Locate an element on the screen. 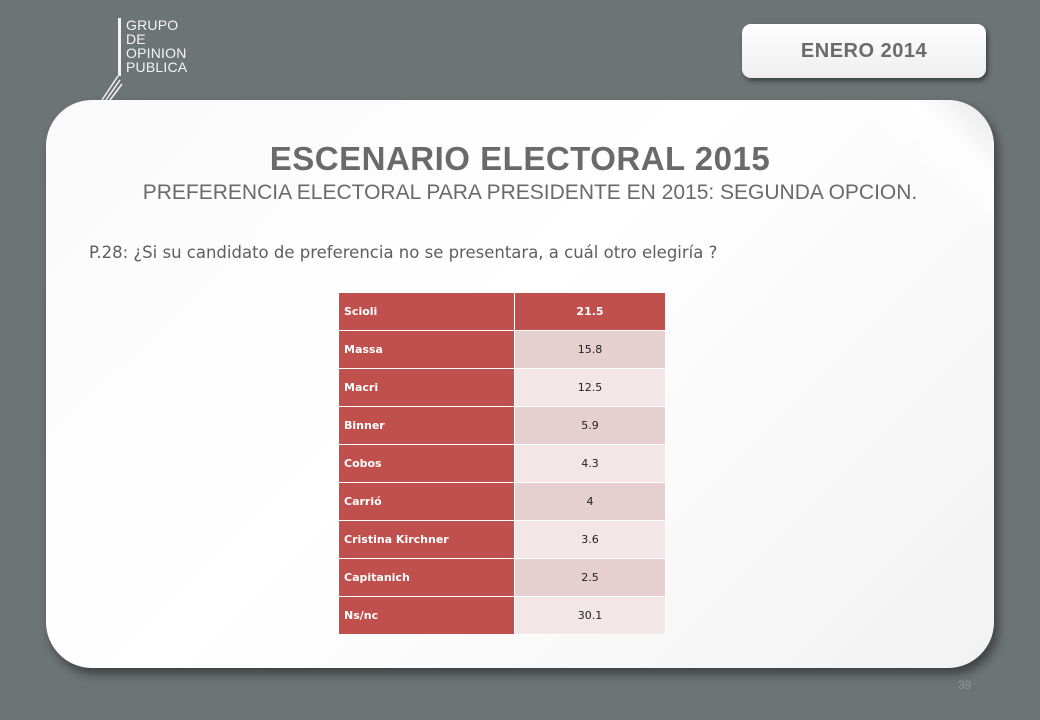  table-row: Binner 5.9 is located at coordinates (502, 425).